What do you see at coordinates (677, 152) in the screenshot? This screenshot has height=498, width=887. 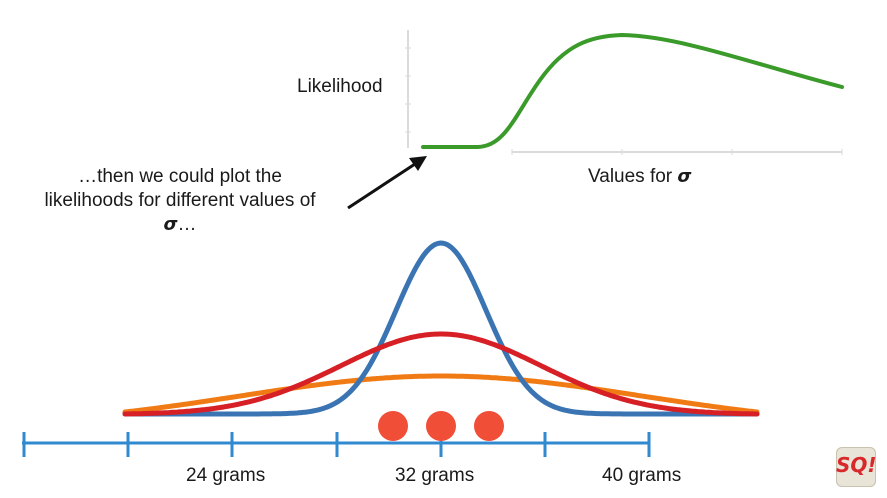 I see `likelihood-x-ticks` at bounding box center [677, 152].